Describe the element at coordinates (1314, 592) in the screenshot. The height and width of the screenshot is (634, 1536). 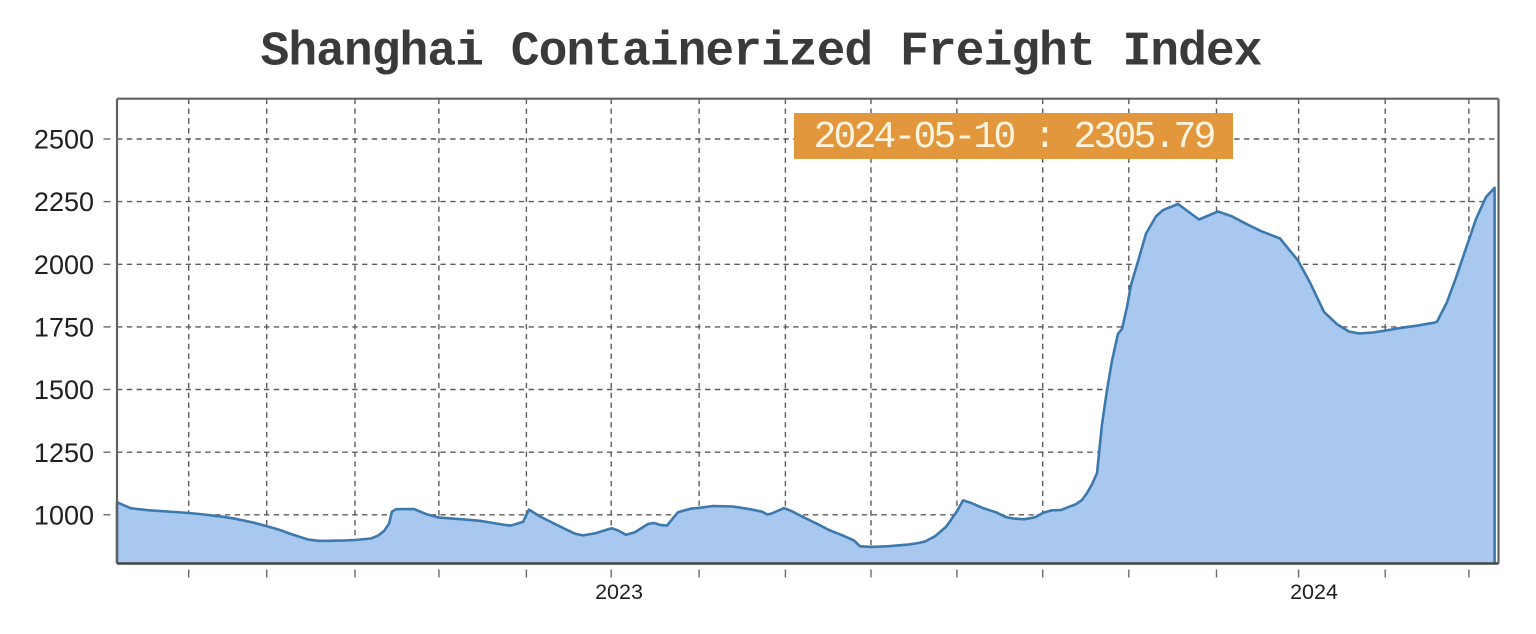
I see `svg-text: 2024` at that location.